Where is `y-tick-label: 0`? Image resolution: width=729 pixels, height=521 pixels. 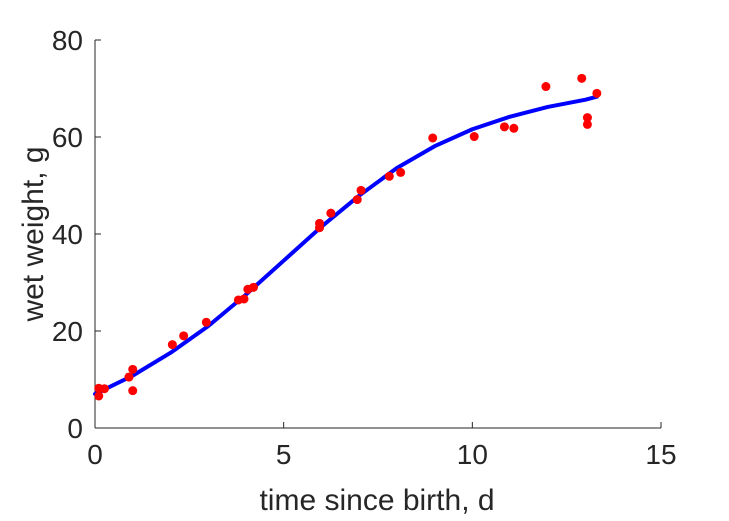
y-tick-label: 0 is located at coordinates (75, 428).